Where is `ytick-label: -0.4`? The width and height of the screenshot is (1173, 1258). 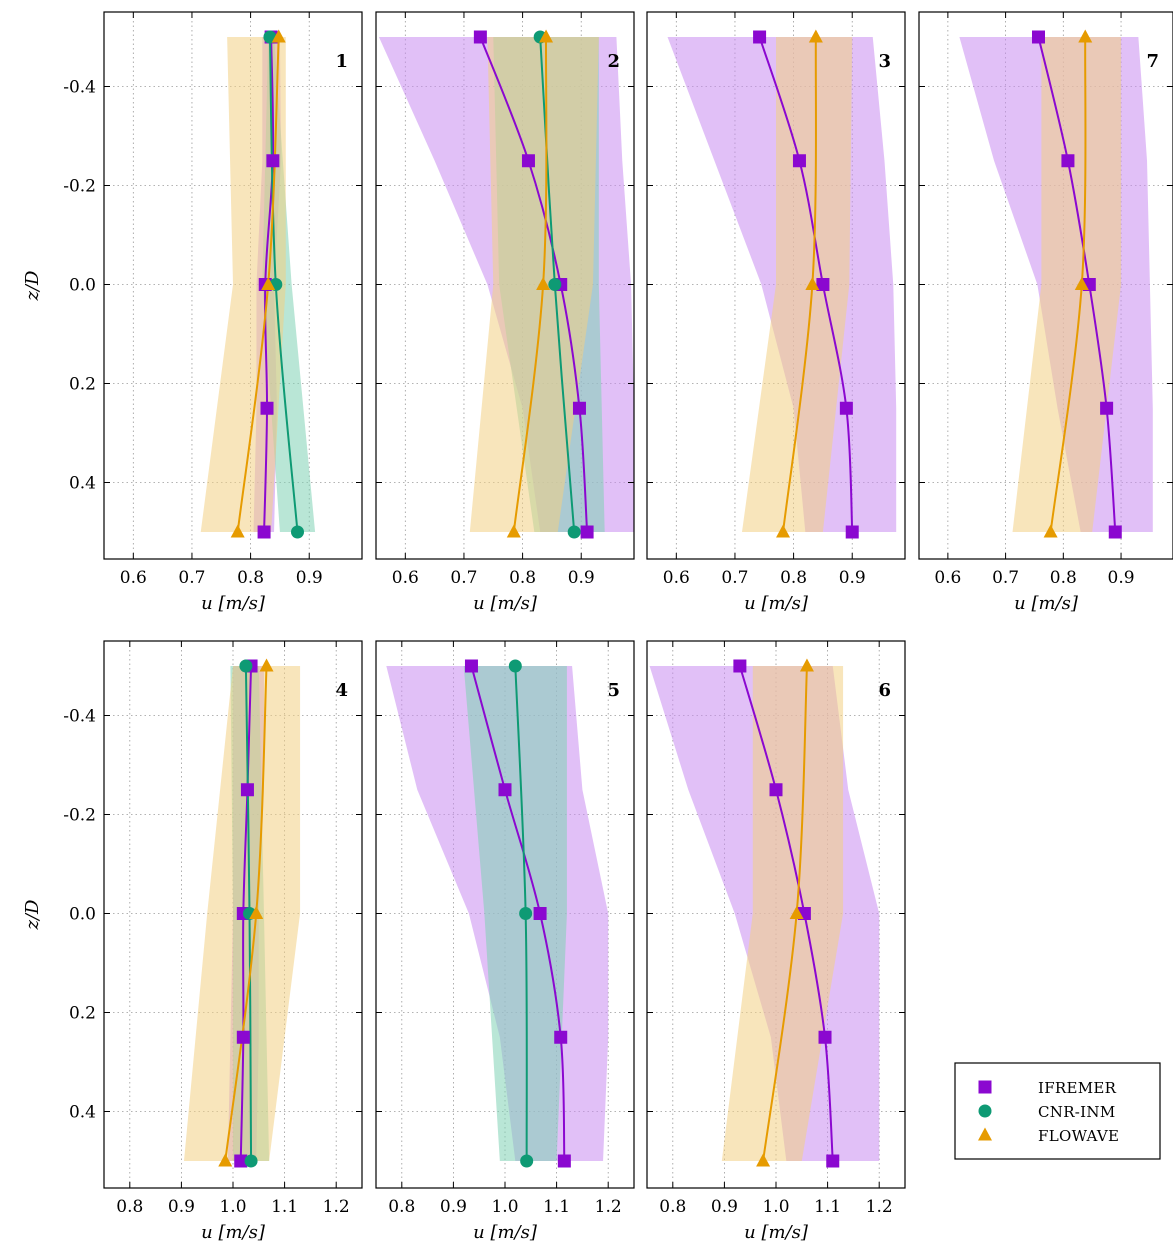 ytick-label: -0.4 is located at coordinates (79, 88).